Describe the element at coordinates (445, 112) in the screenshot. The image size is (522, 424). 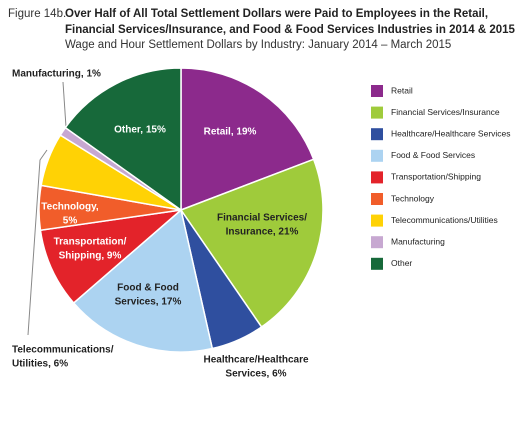
I see `legend-label: Financial Services/Insurance` at that location.